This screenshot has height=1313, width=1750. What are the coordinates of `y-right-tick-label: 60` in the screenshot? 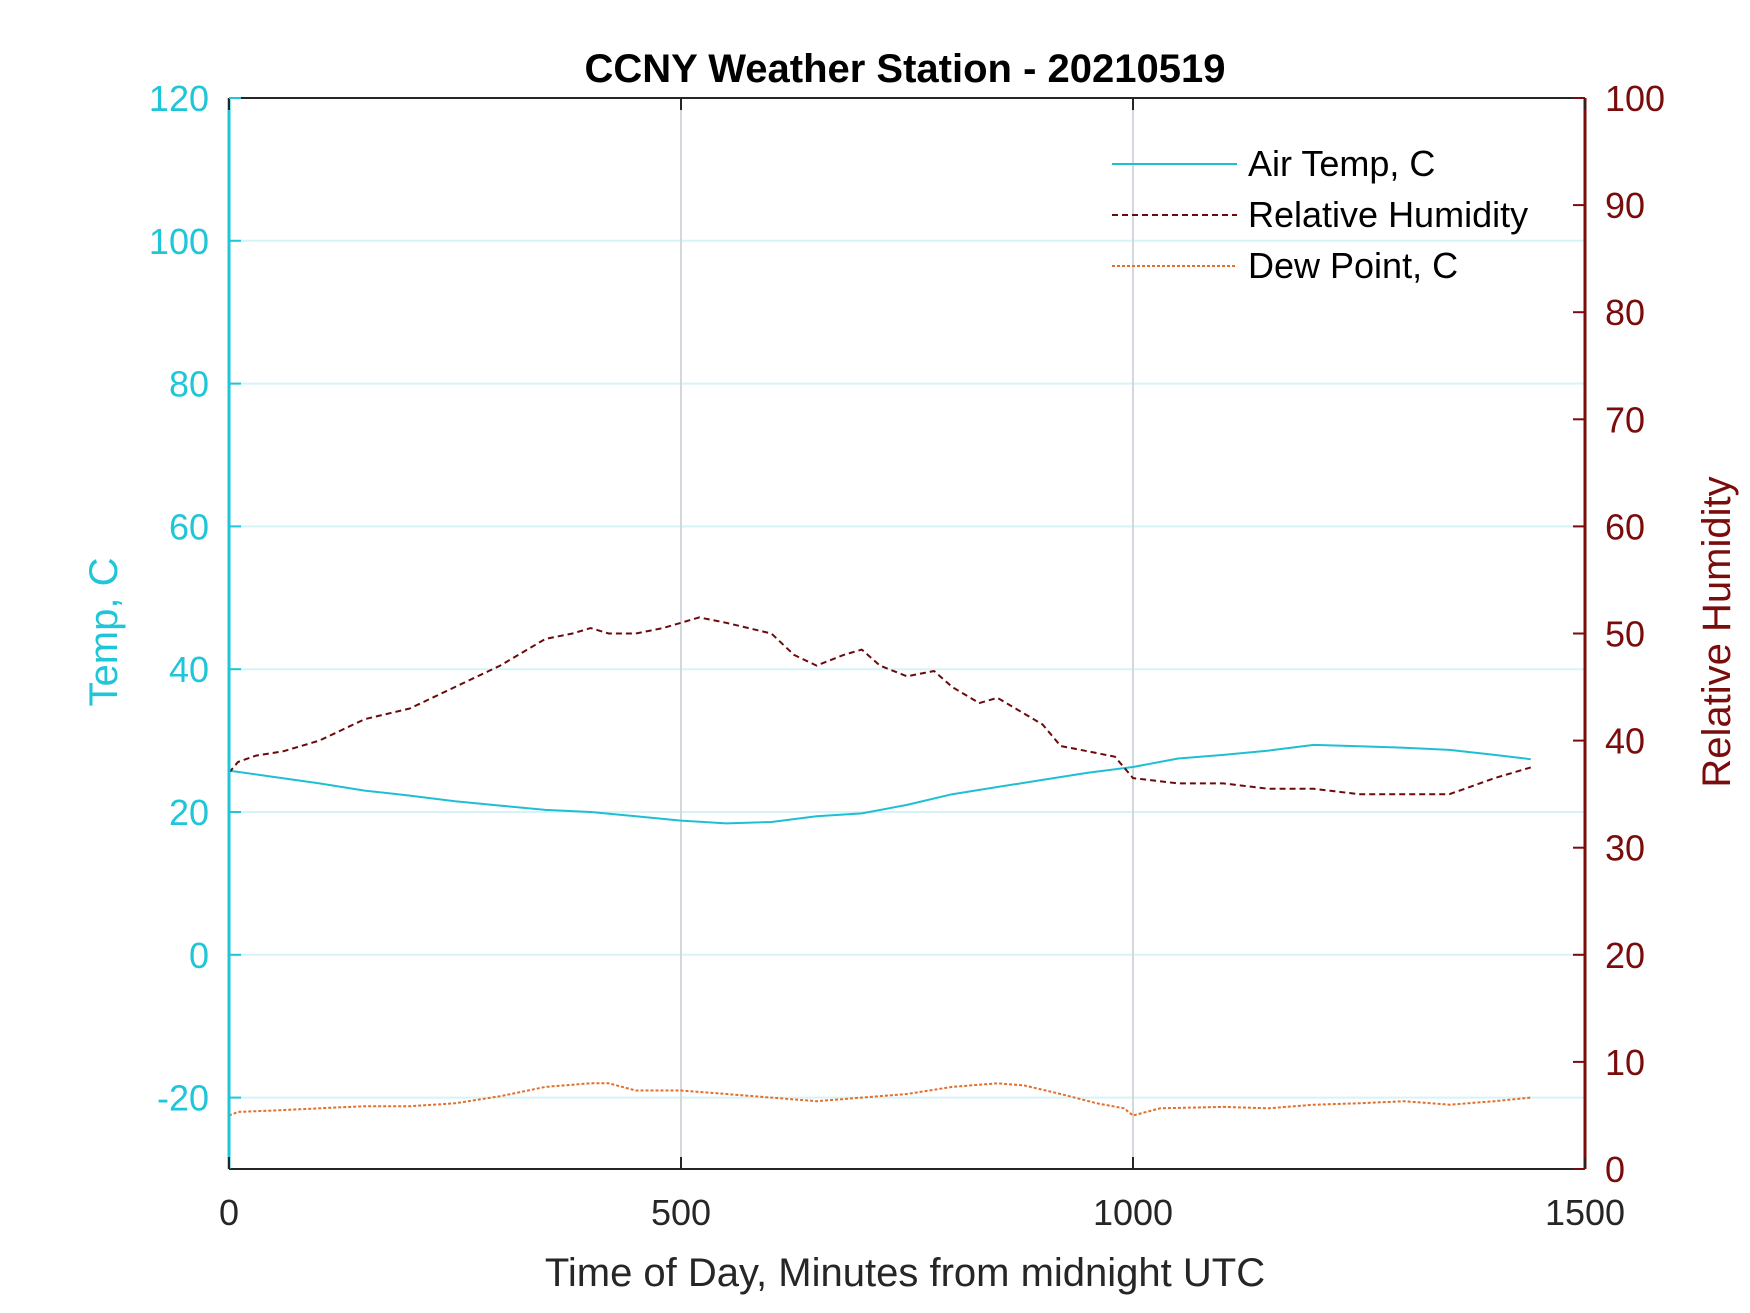 It's located at (1625, 526).